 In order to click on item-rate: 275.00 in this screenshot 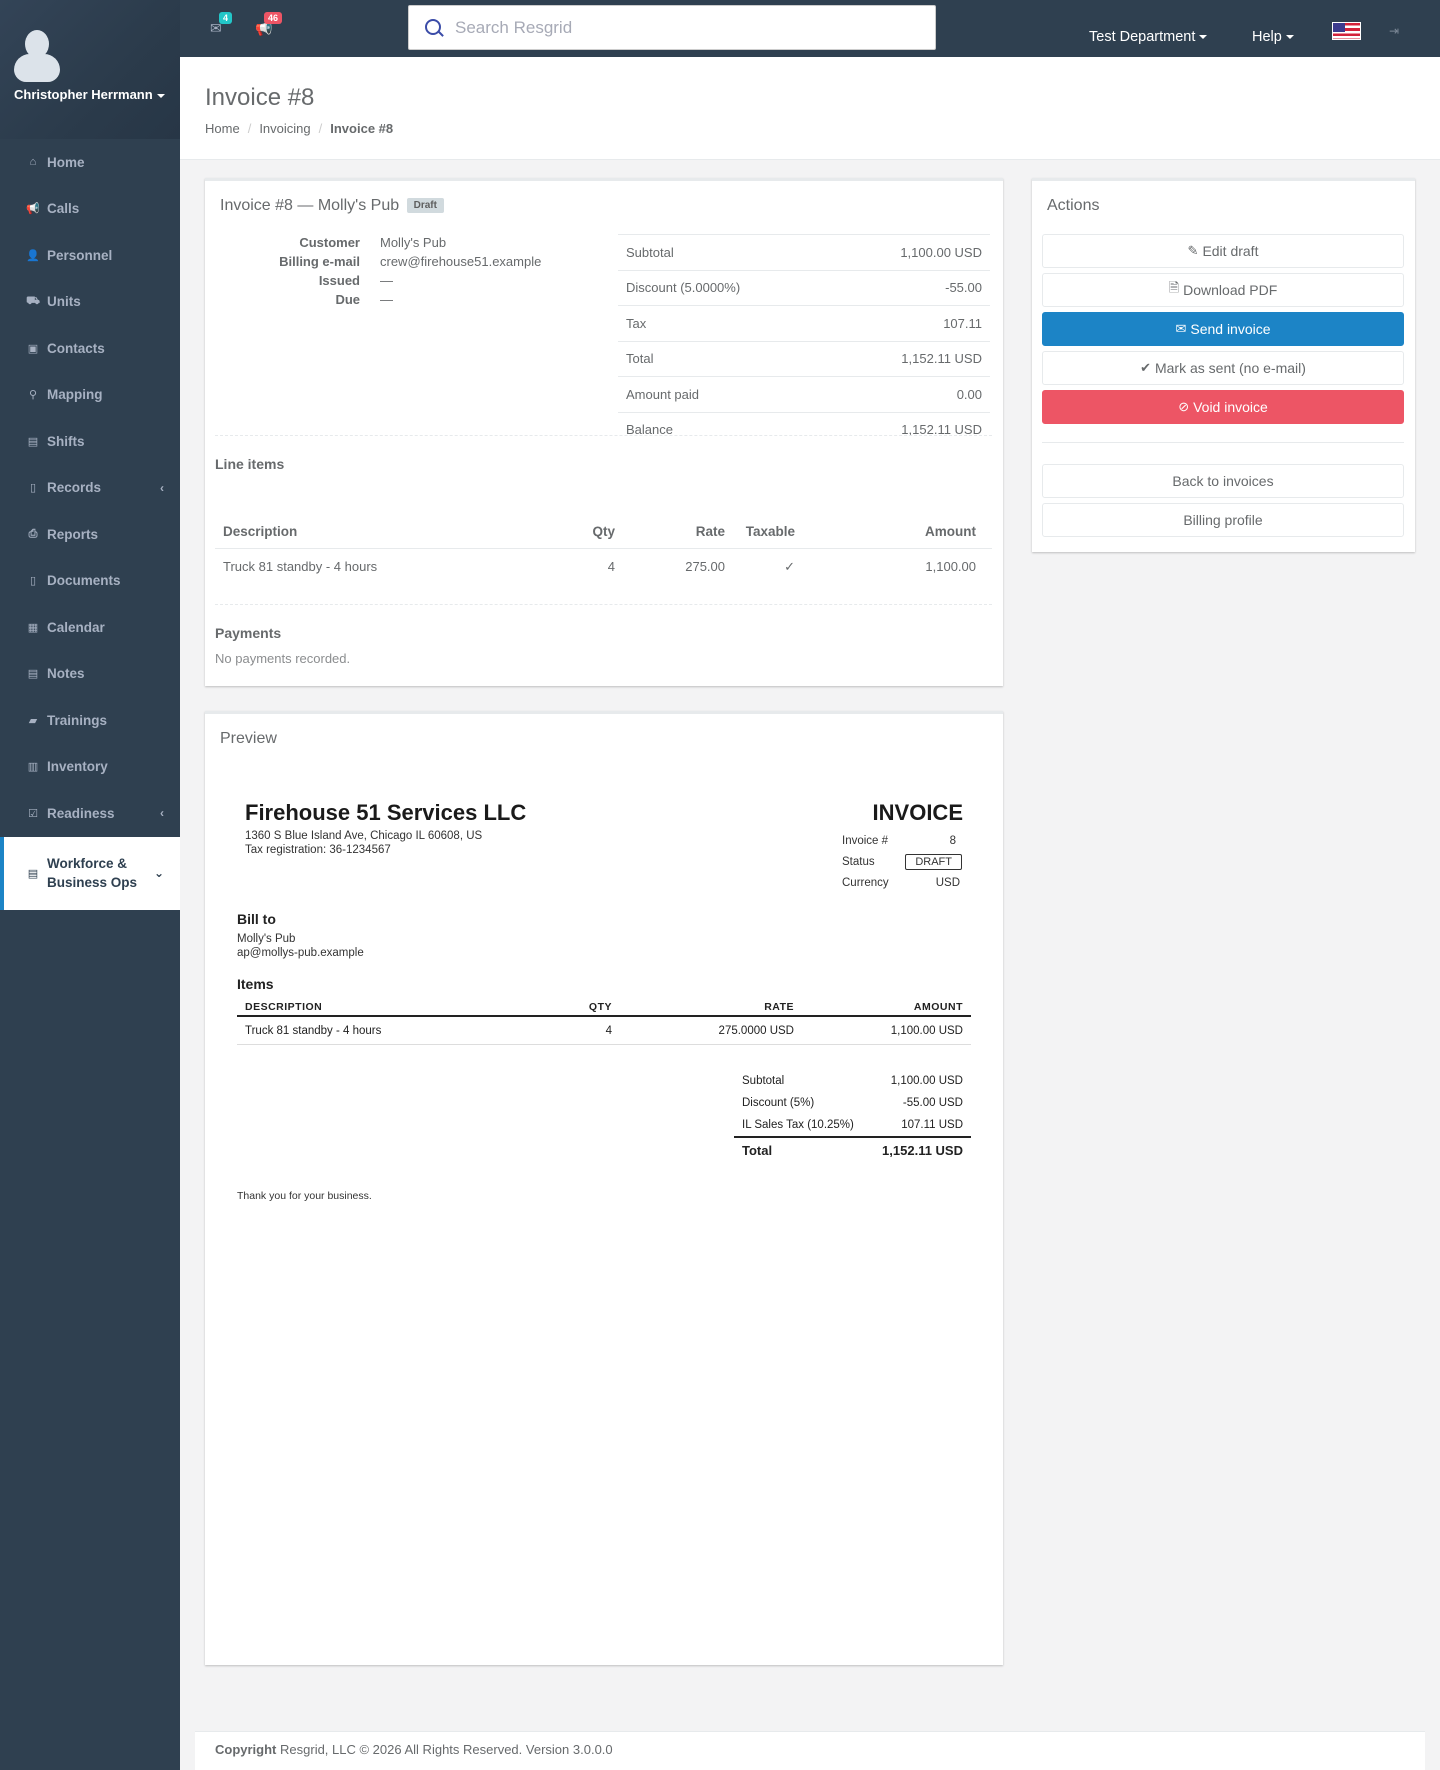, I will do `click(705, 566)`.